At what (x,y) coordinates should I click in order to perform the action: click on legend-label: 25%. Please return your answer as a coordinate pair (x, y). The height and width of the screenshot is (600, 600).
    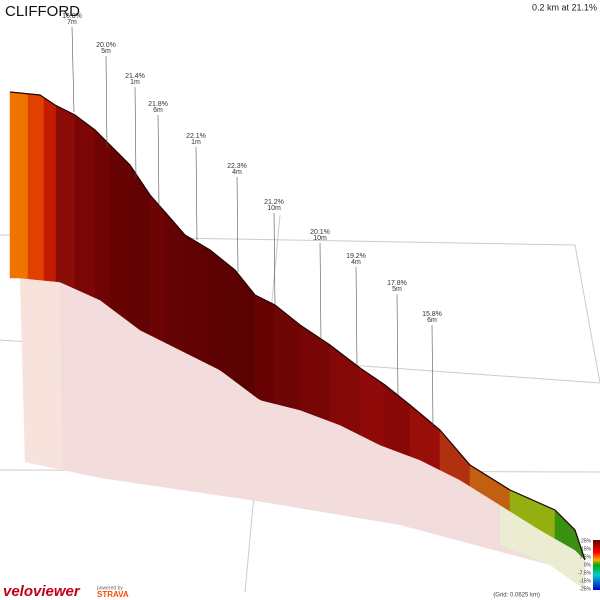
    Looking at the image, I should click on (586, 541).